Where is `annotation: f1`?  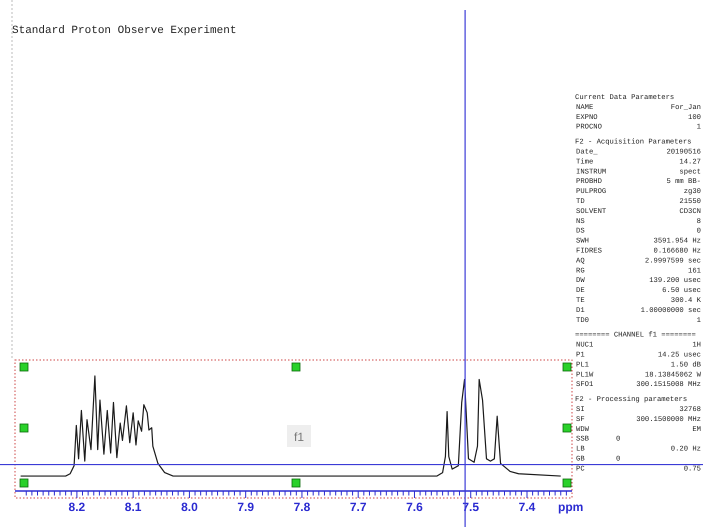
annotation: f1 is located at coordinates (299, 437).